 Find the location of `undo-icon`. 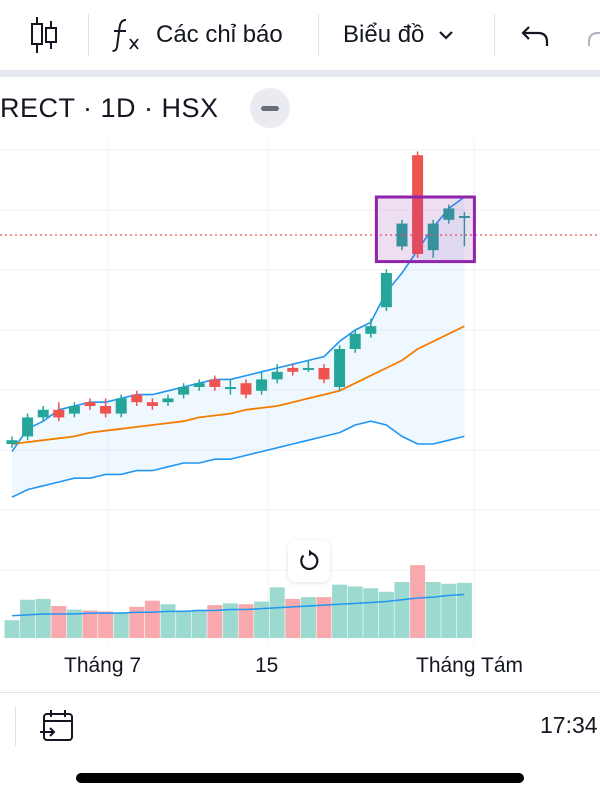

undo-icon is located at coordinates (535, 35).